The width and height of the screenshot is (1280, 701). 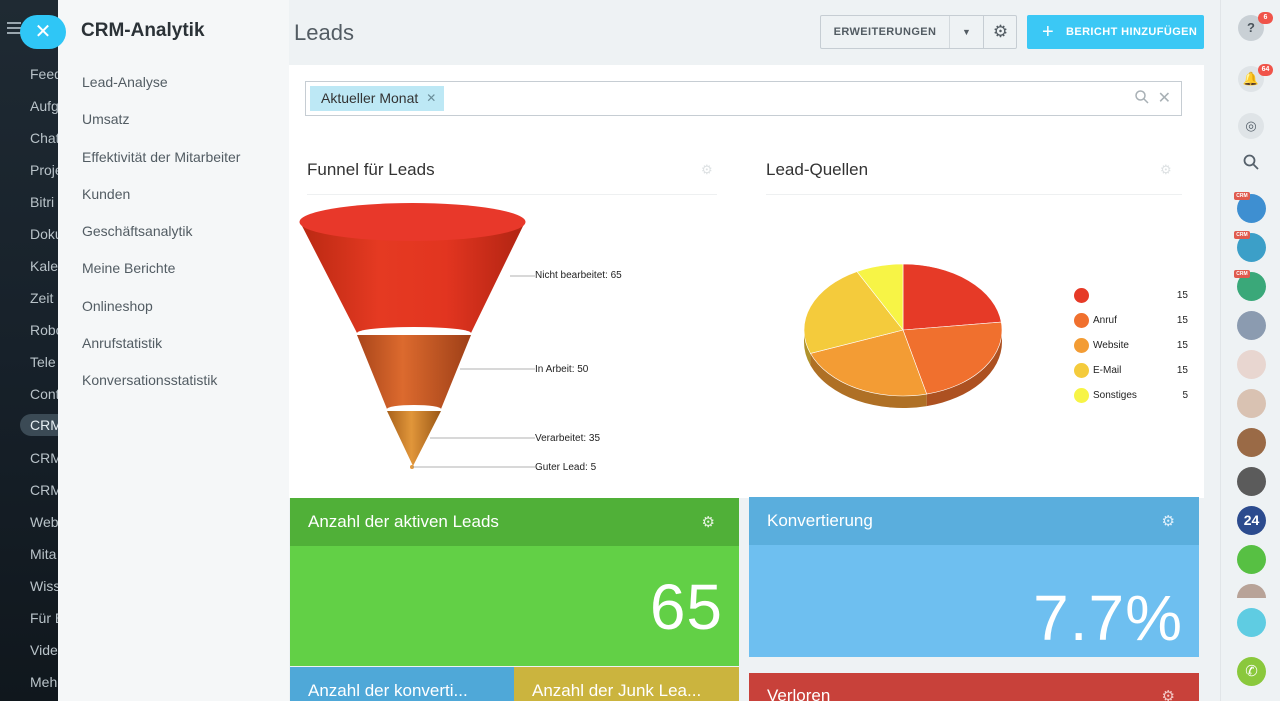 What do you see at coordinates (14, 28) in the screenshot?
I see `menu-icon` at bounding box center [14, 28].